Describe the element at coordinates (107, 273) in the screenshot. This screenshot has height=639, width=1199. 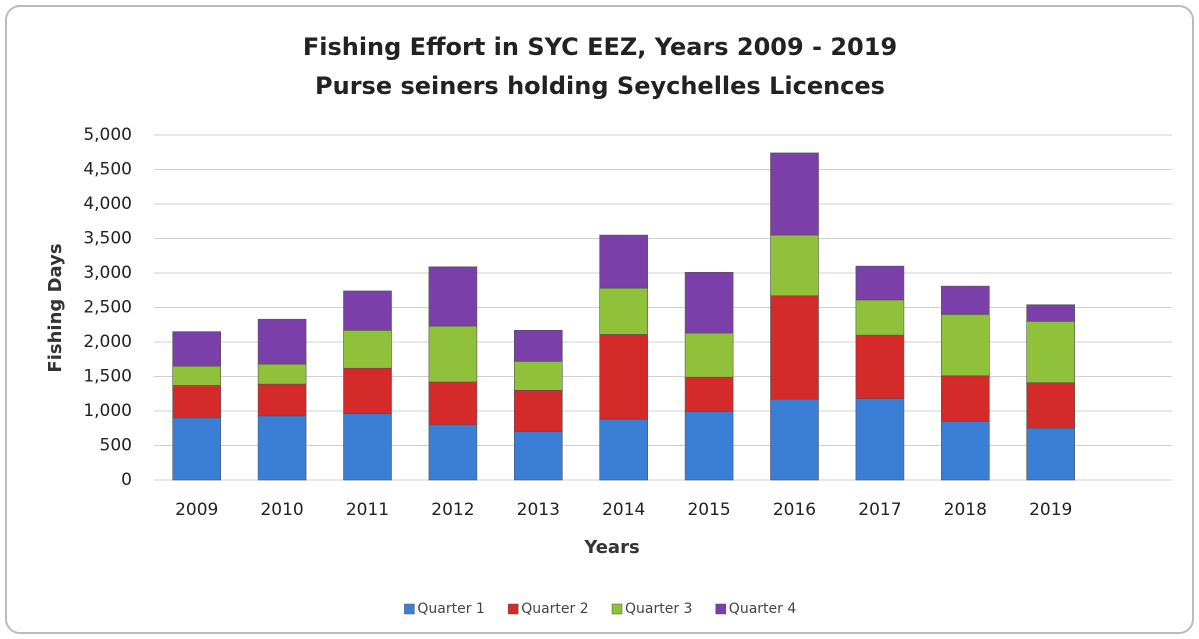
I see `y-tick-label: 3,000` at that location.